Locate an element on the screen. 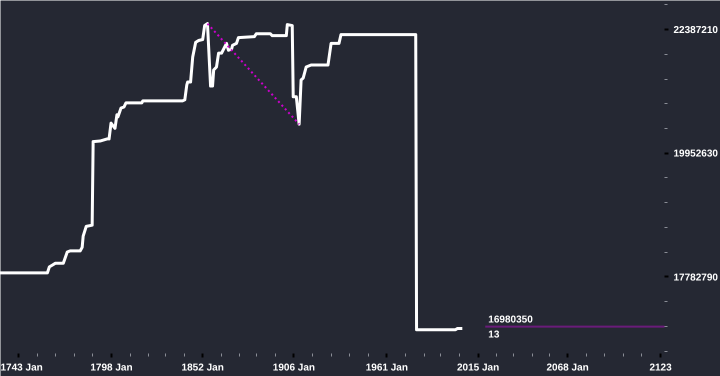  x-tick-label: 1961 Jan is located at coordinates (387, 368).